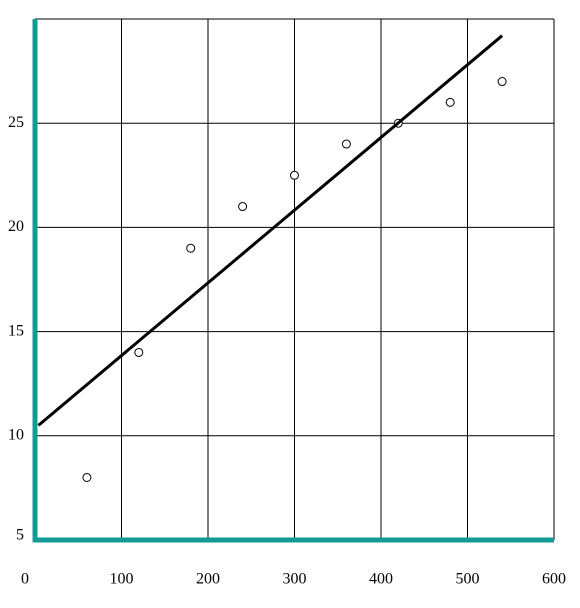 The image size is (580, 608). Describe the element at coordinates (554, 579) in the screenshot. I see `x-tick-label: 600` at that location.